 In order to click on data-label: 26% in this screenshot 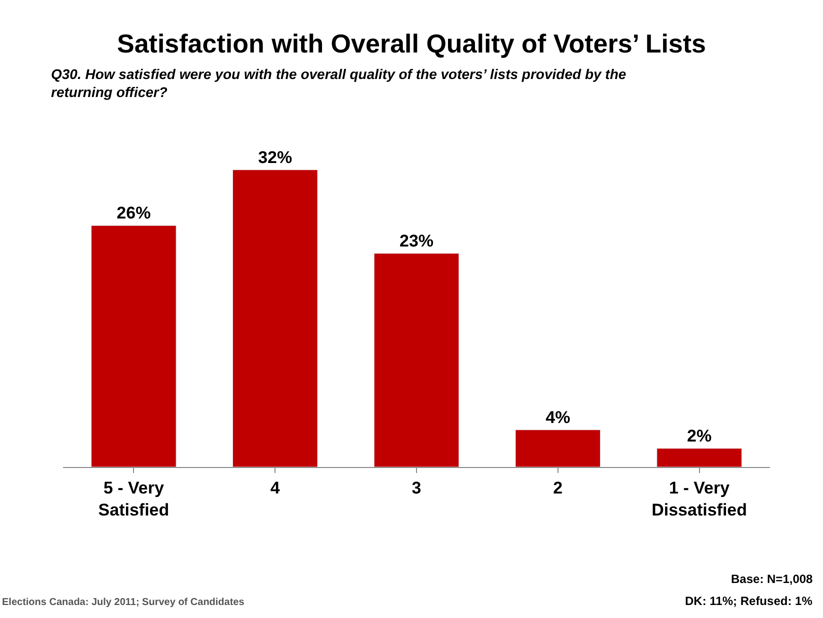, I will do `click(133, 213)`.